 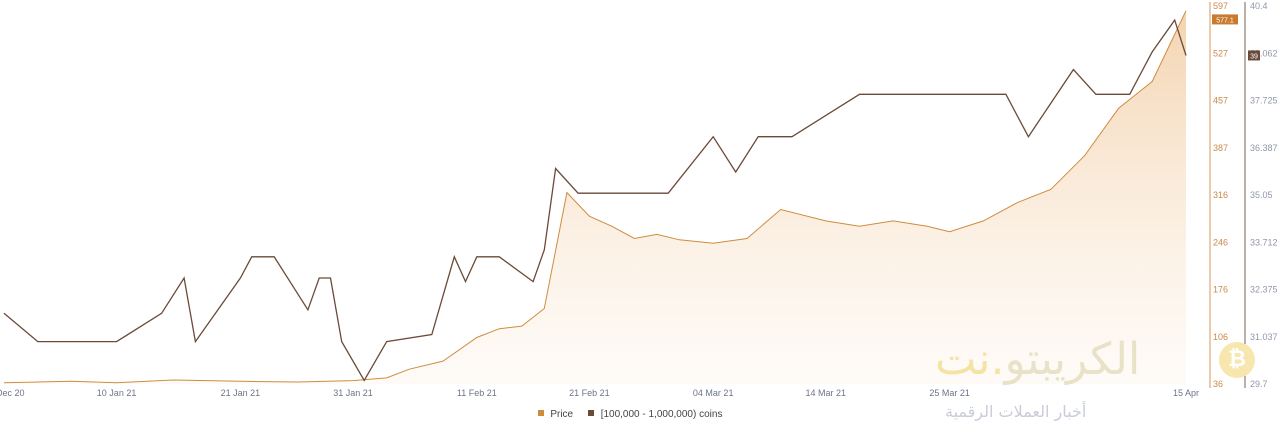 What do you see at coordinates (1236, 37) in the screenshot?
I see `current-value-badges: 577.1 39` at bounding box center [1236, 37].